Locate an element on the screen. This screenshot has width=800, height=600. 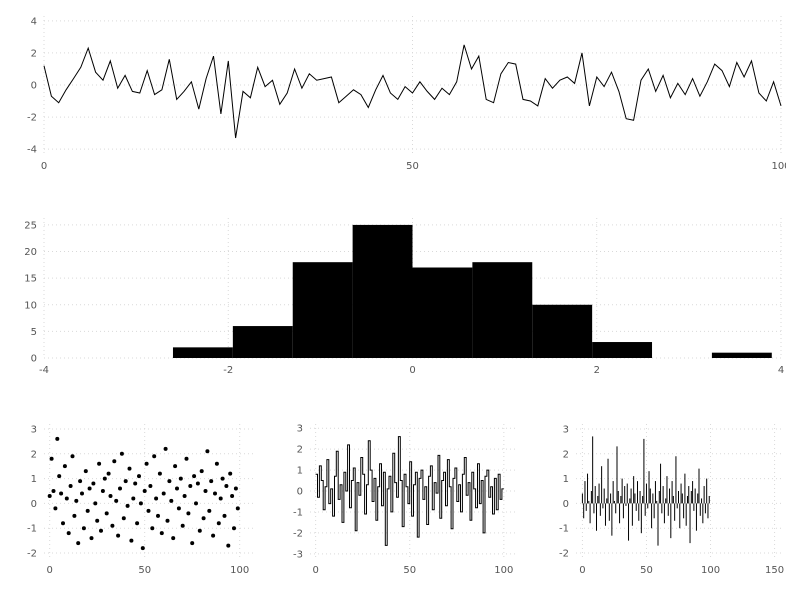
scatter-chart: 0 50 100 -2 -1 0 1 2 3 is located at coordinates (132, 498).